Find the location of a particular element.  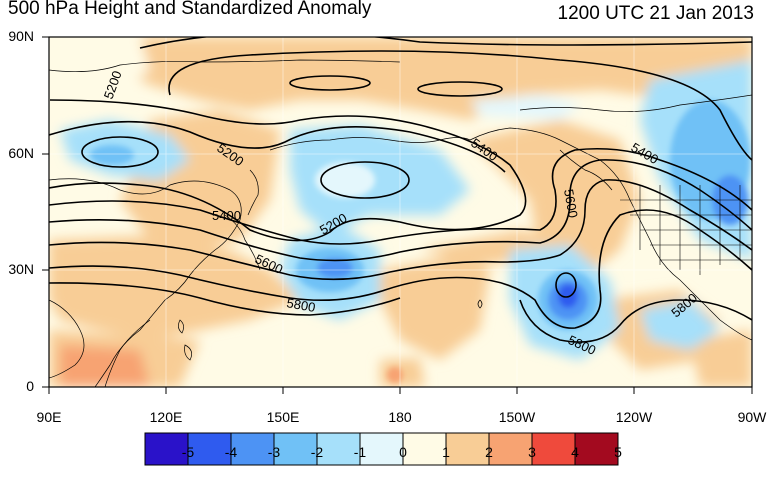

lon-label-180: 180 is located at coordinates (400, 417).